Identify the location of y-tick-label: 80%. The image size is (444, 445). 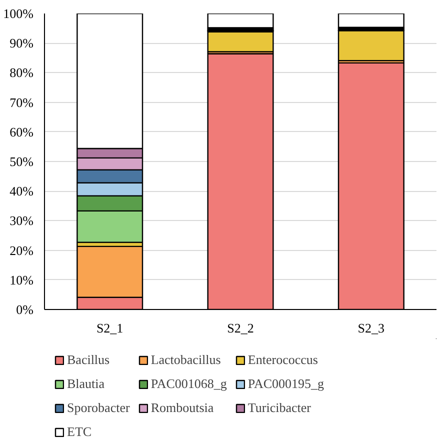
(22, 72).